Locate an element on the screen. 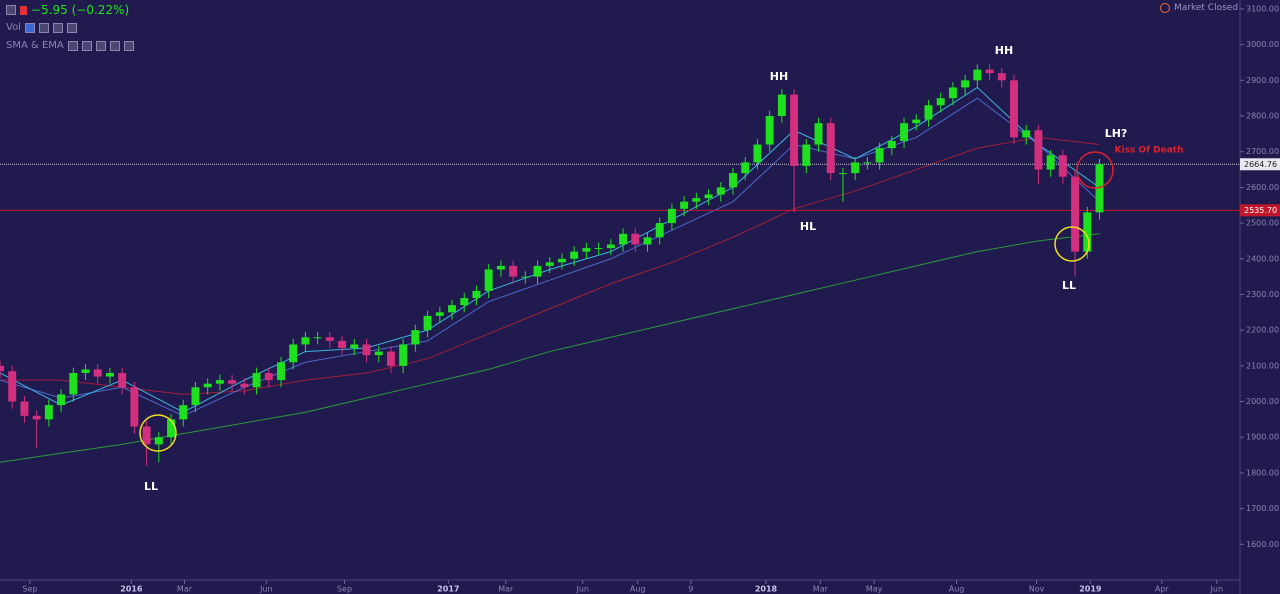  toggle-icon is located at coordinates (29, 27).